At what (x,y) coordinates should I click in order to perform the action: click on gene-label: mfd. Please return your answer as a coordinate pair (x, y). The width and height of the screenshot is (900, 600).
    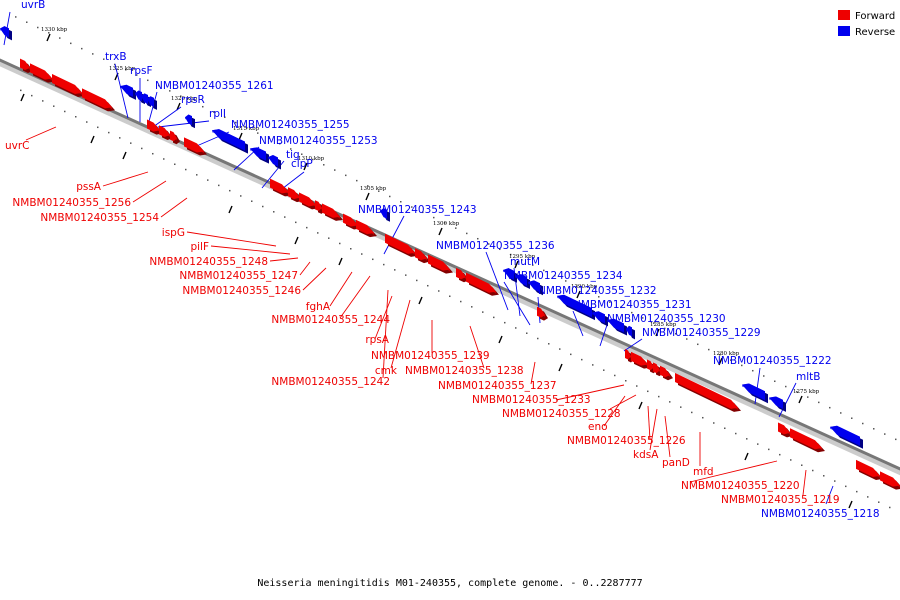
    Looking at the image, I should click on (703, 472).